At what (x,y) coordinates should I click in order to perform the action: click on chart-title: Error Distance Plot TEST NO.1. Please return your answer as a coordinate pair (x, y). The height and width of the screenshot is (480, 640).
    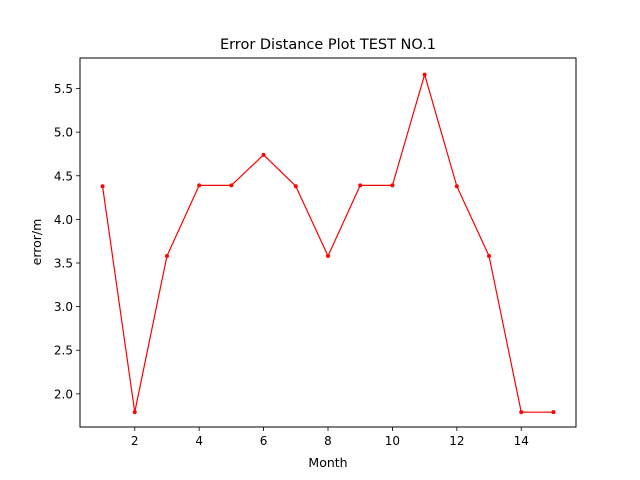
    Looking at the image, I should click on (328, 45).